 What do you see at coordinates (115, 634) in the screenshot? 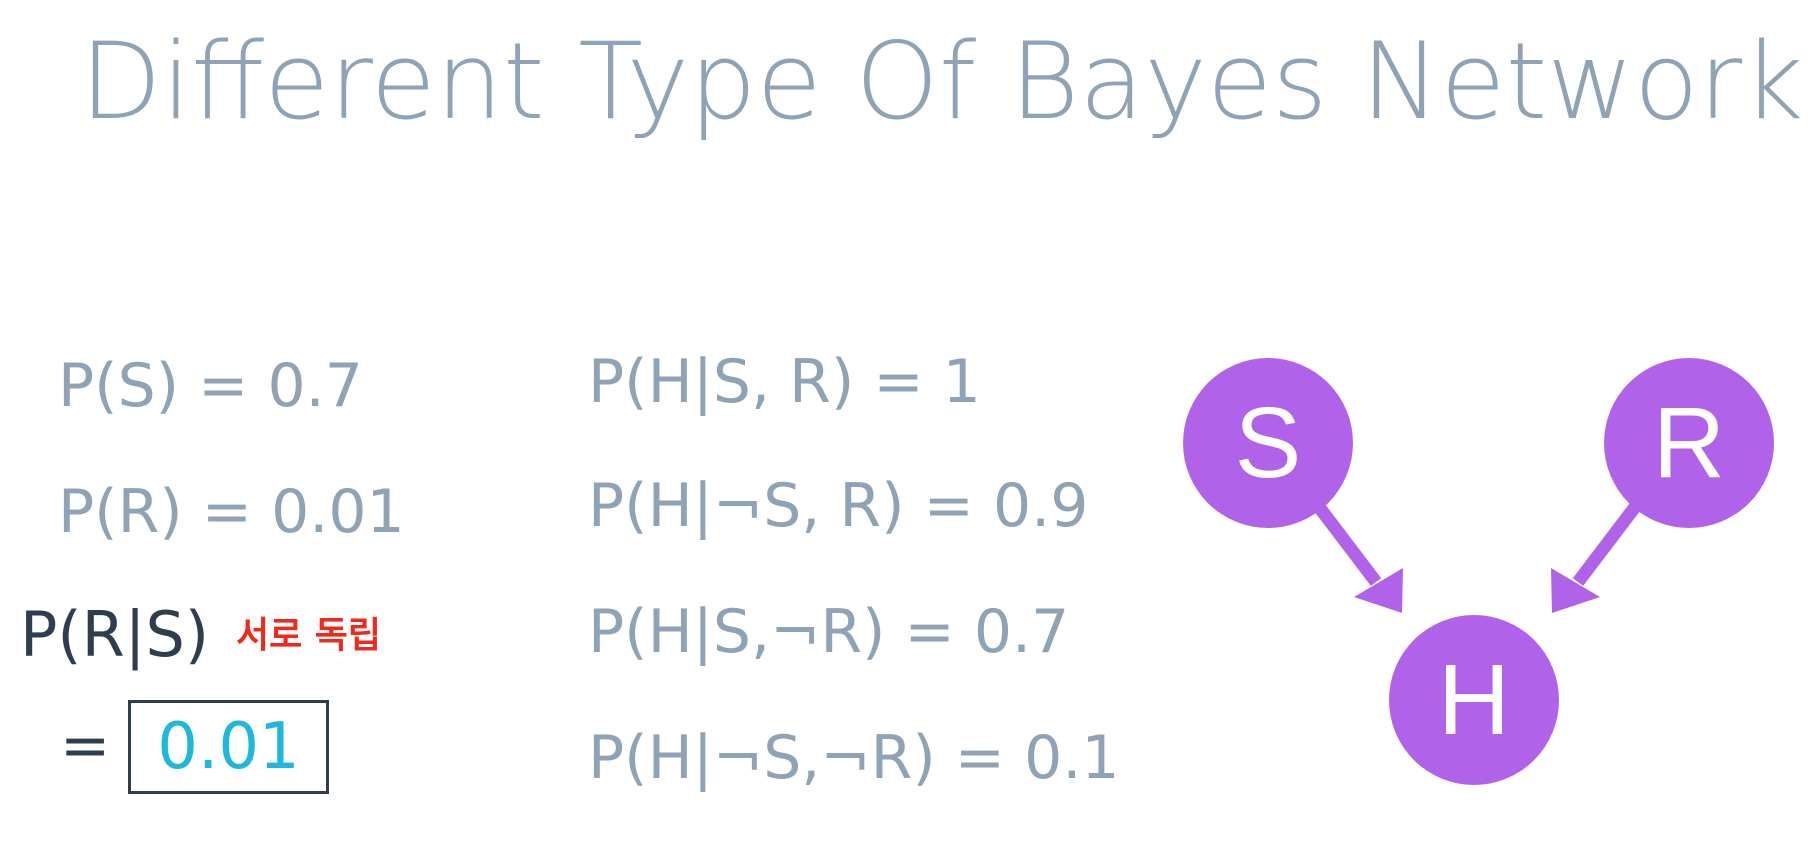
I see `question-expr: P(R|S)` at bounding box center [115, 634].